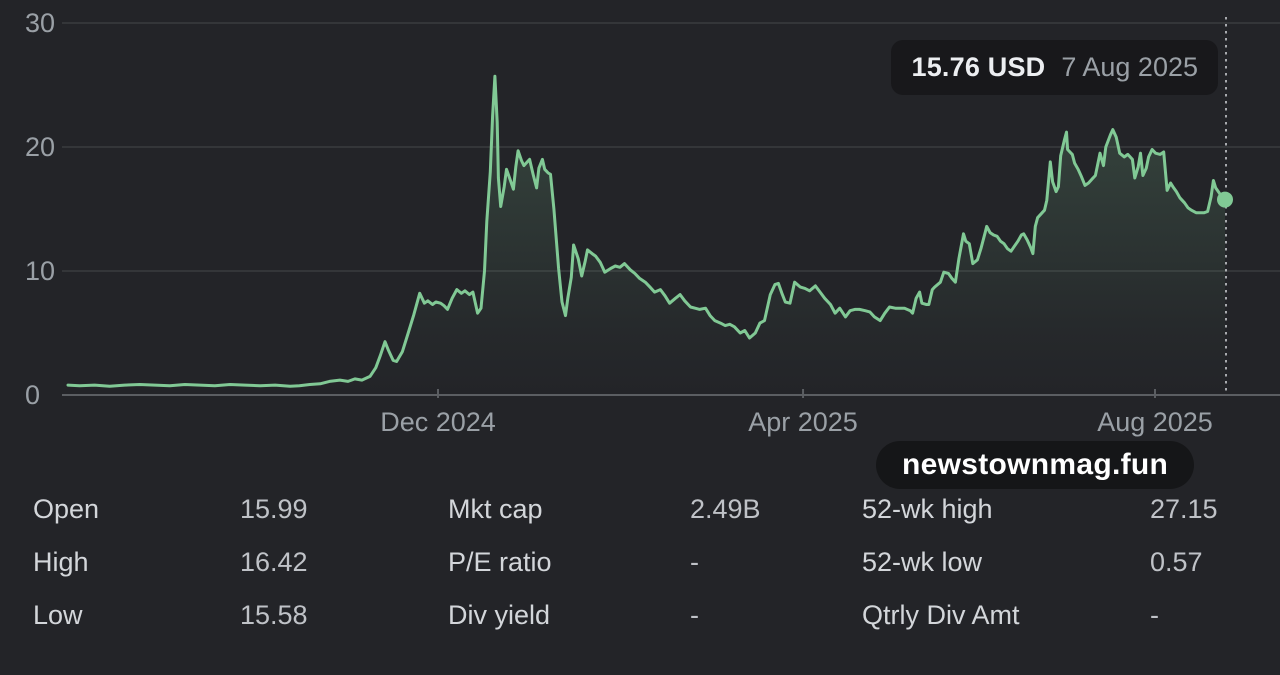  Describe the element at coordinates (1067, 615) in the screenshot. I see `stat-row-qtrly-div: Qtrly Div Amt -` at that location.